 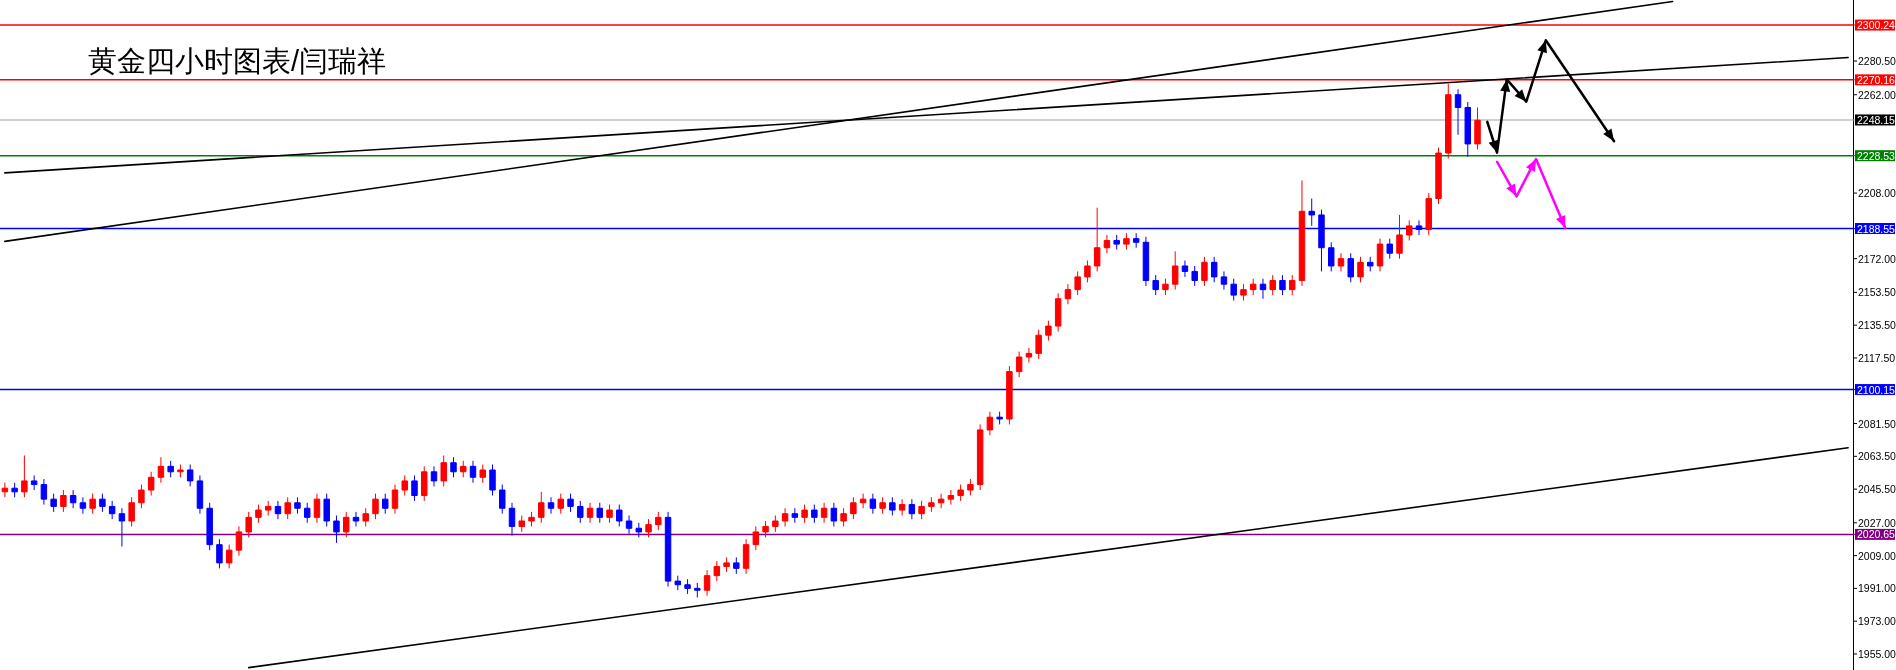 What do you see at coordinates (1876, 25) in the screenshot?
I see `ref-line-label: 2300.24` at bounding box center [1876, 25].